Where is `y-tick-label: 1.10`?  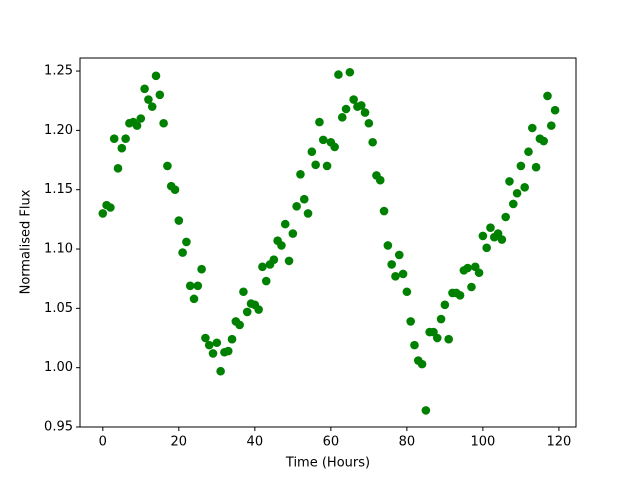
y-tick-label: 1.10 is located at coordinates (58, 249).